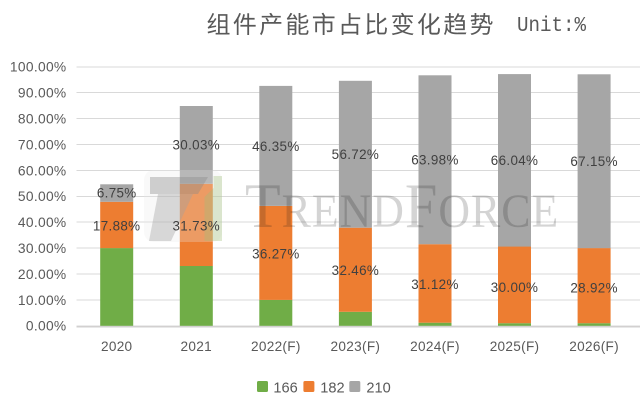  What do you see at coordinates (42, 300) in the screenshot?
I see `svg-text: 10.00%` at bounding box center [42, 300].